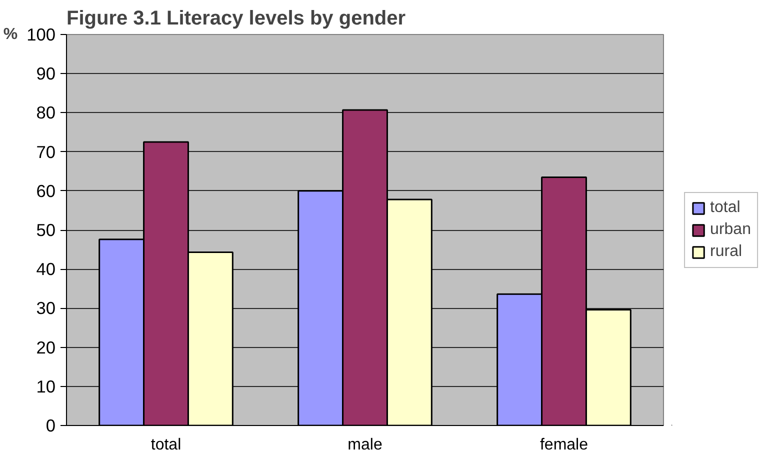  Describe the element at coordinates (10, 34) in the screenshot. I see `y-axis-title: %` at that location.